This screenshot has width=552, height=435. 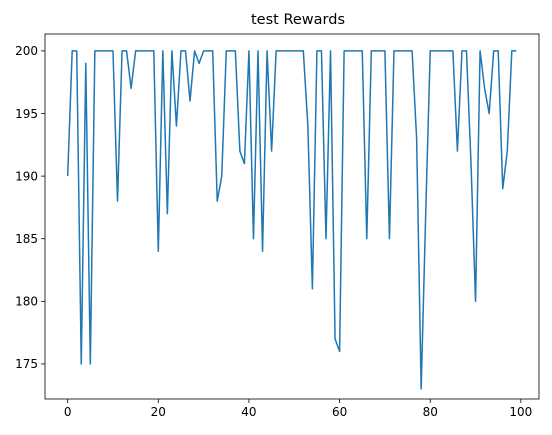 What do you see at coordinates (248, 412) in the screenshot?
I see `x-tick-label: 40` at bounding box center [248, 412].